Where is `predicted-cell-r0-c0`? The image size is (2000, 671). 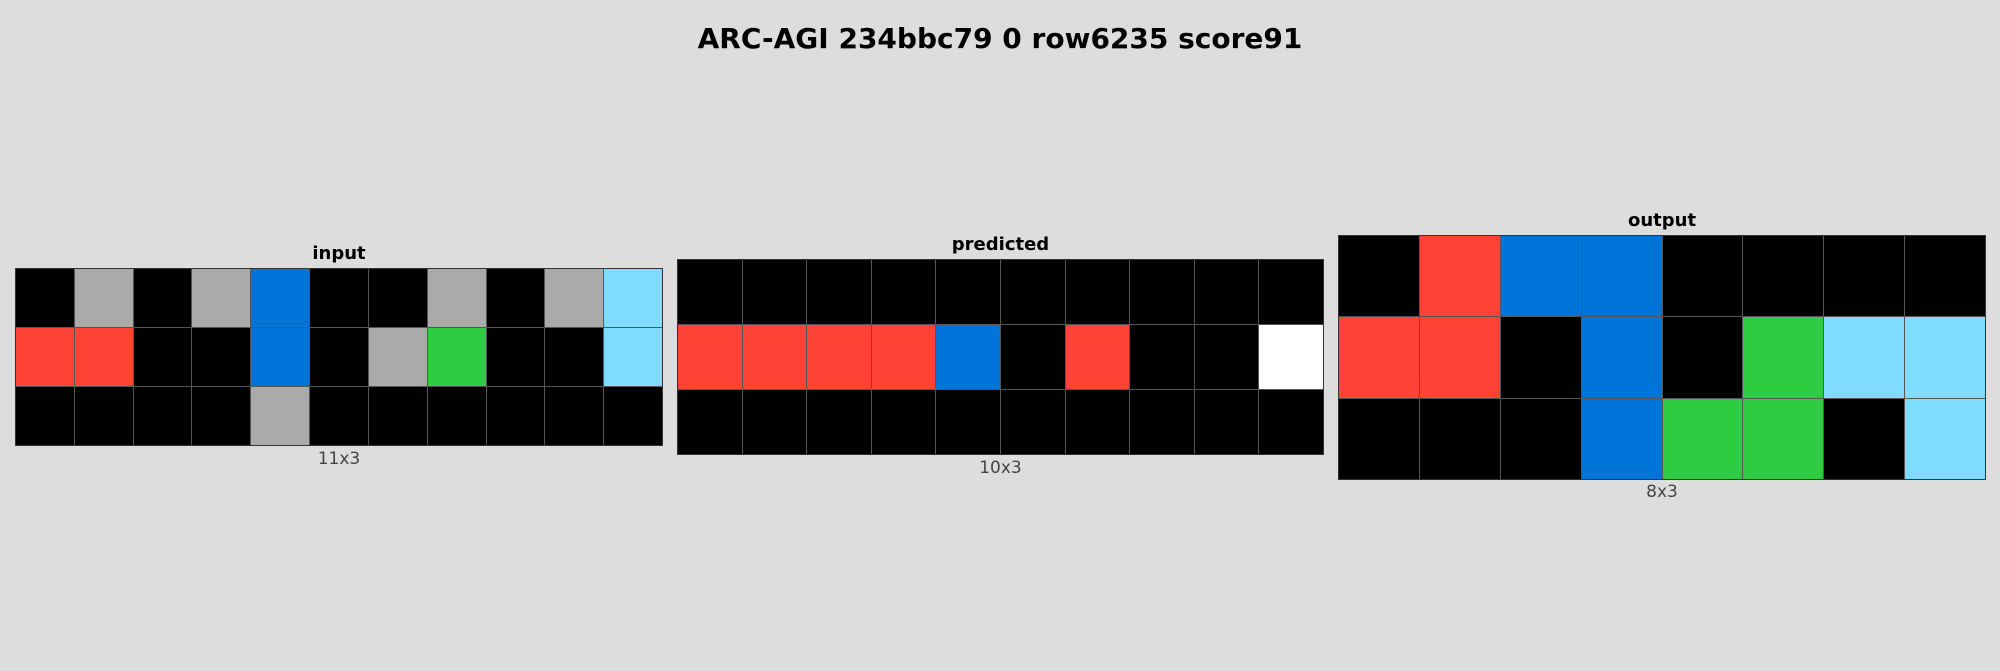
predicted-cell-r0-c0 is located at coordinates (710, 292).